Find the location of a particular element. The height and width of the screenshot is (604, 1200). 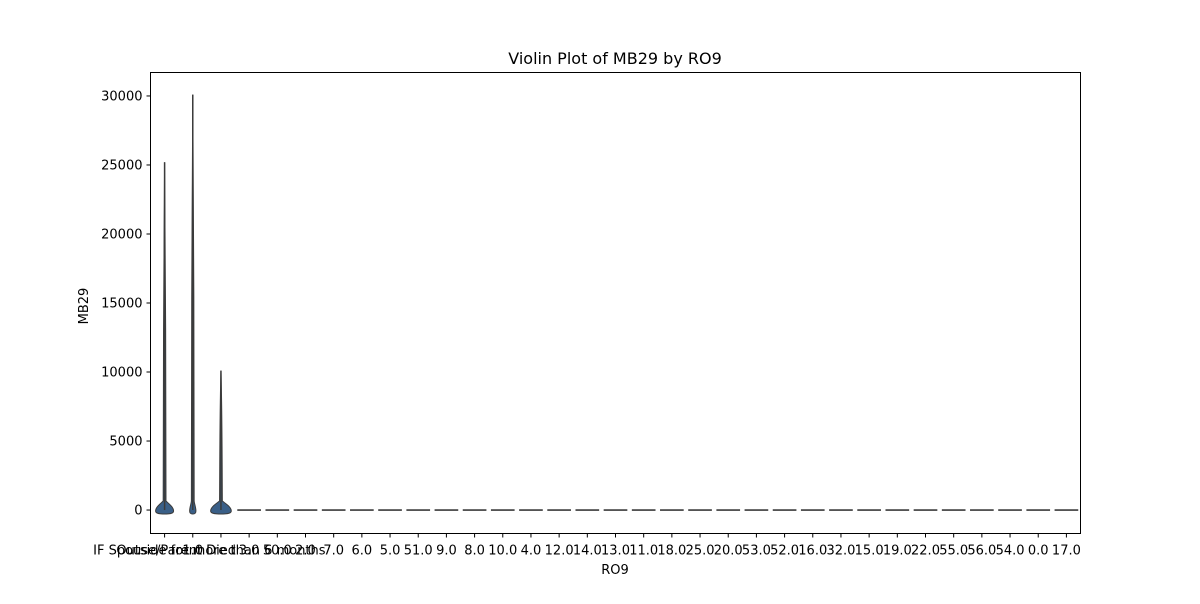

x-tick-label: 3.0 is located at coordinates (249, 551).